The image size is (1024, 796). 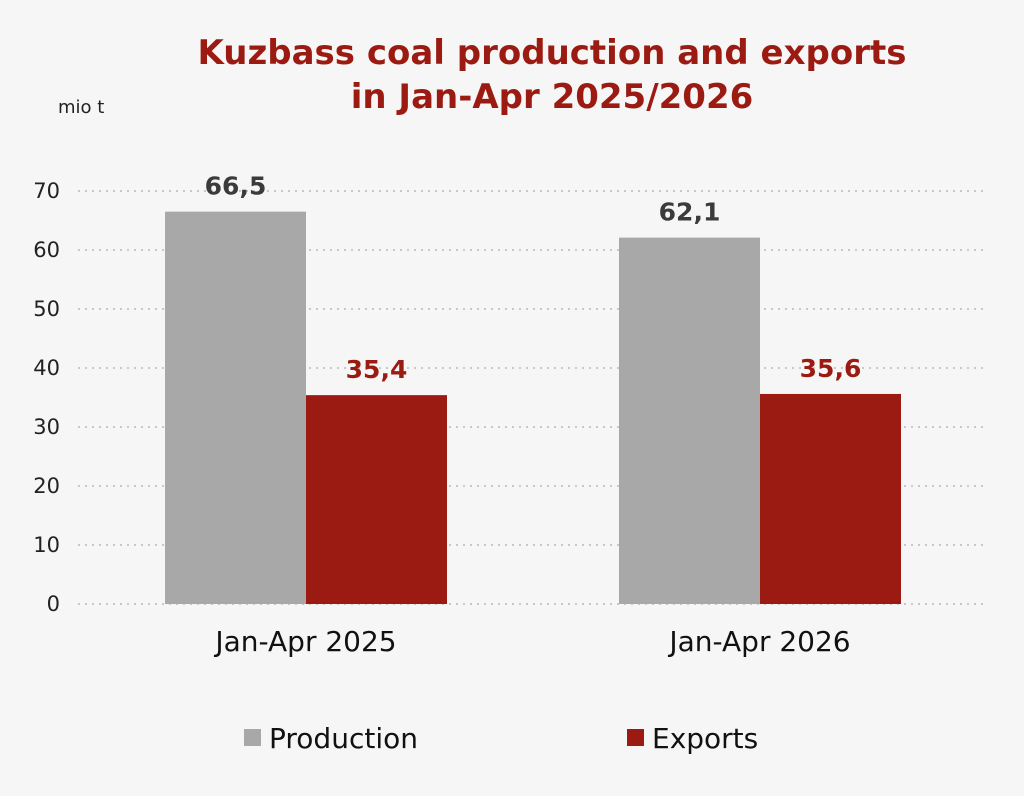 What do you see at coordinates (46, 486) in the screenshot?
I see `y-tick-label: 20` at bounding box center [46, 486].